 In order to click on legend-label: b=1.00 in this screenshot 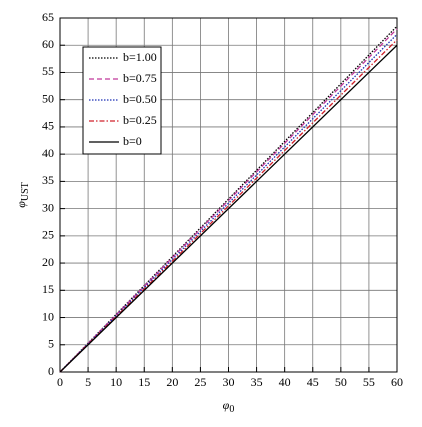, I will do `click(140, 57)`.